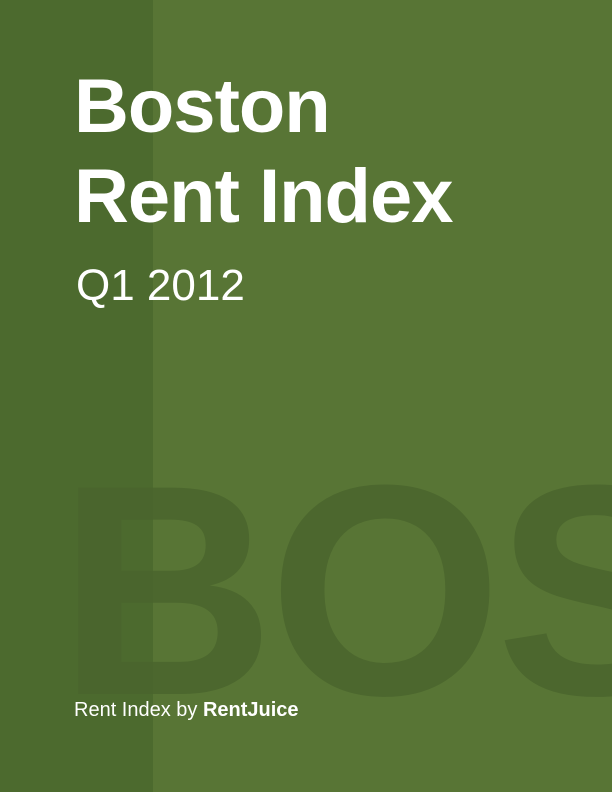  What do you see at coordinates (138, 710) in the screenshot?
I see `footer-prefix: Rent Index by` at bounding box center [138, 710].